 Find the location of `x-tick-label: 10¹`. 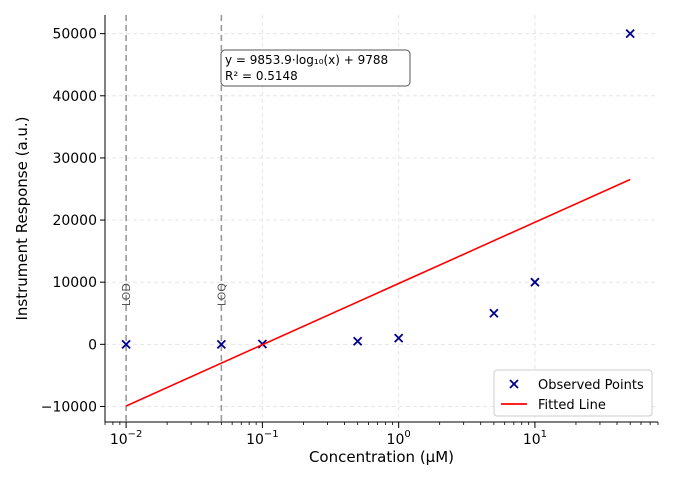

x-tick-label: 10¹ is located at coordinates (535, 438).